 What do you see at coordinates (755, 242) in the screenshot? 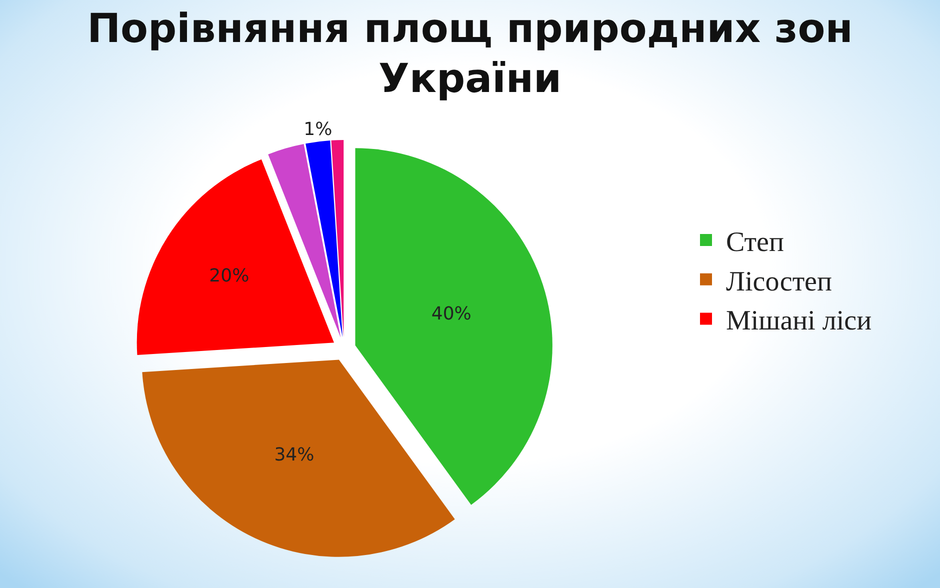
I see `legend-label: Степ` at bounding box center [755, 242].